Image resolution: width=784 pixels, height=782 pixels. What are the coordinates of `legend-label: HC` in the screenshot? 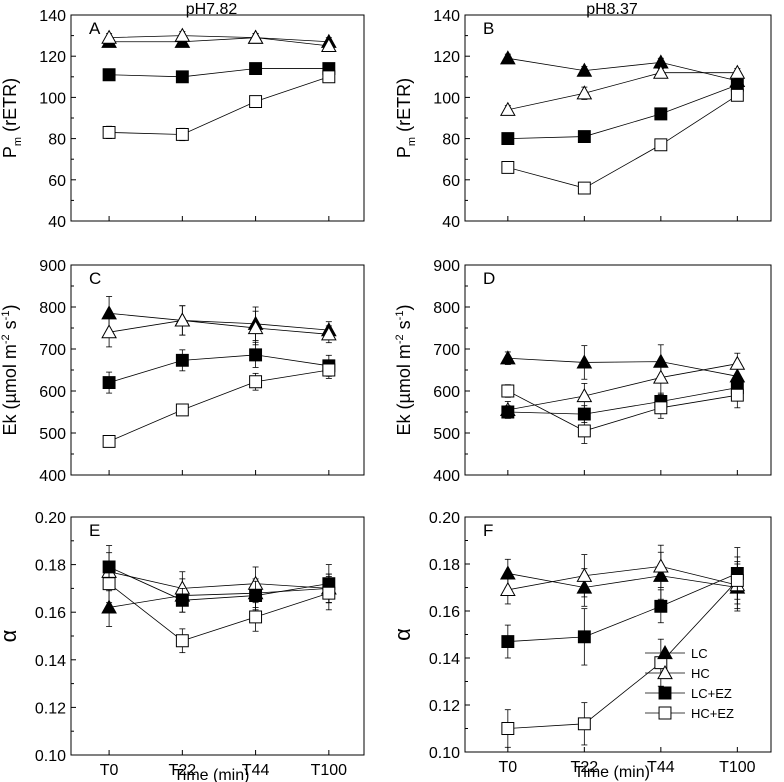 It's located at (700, 673).